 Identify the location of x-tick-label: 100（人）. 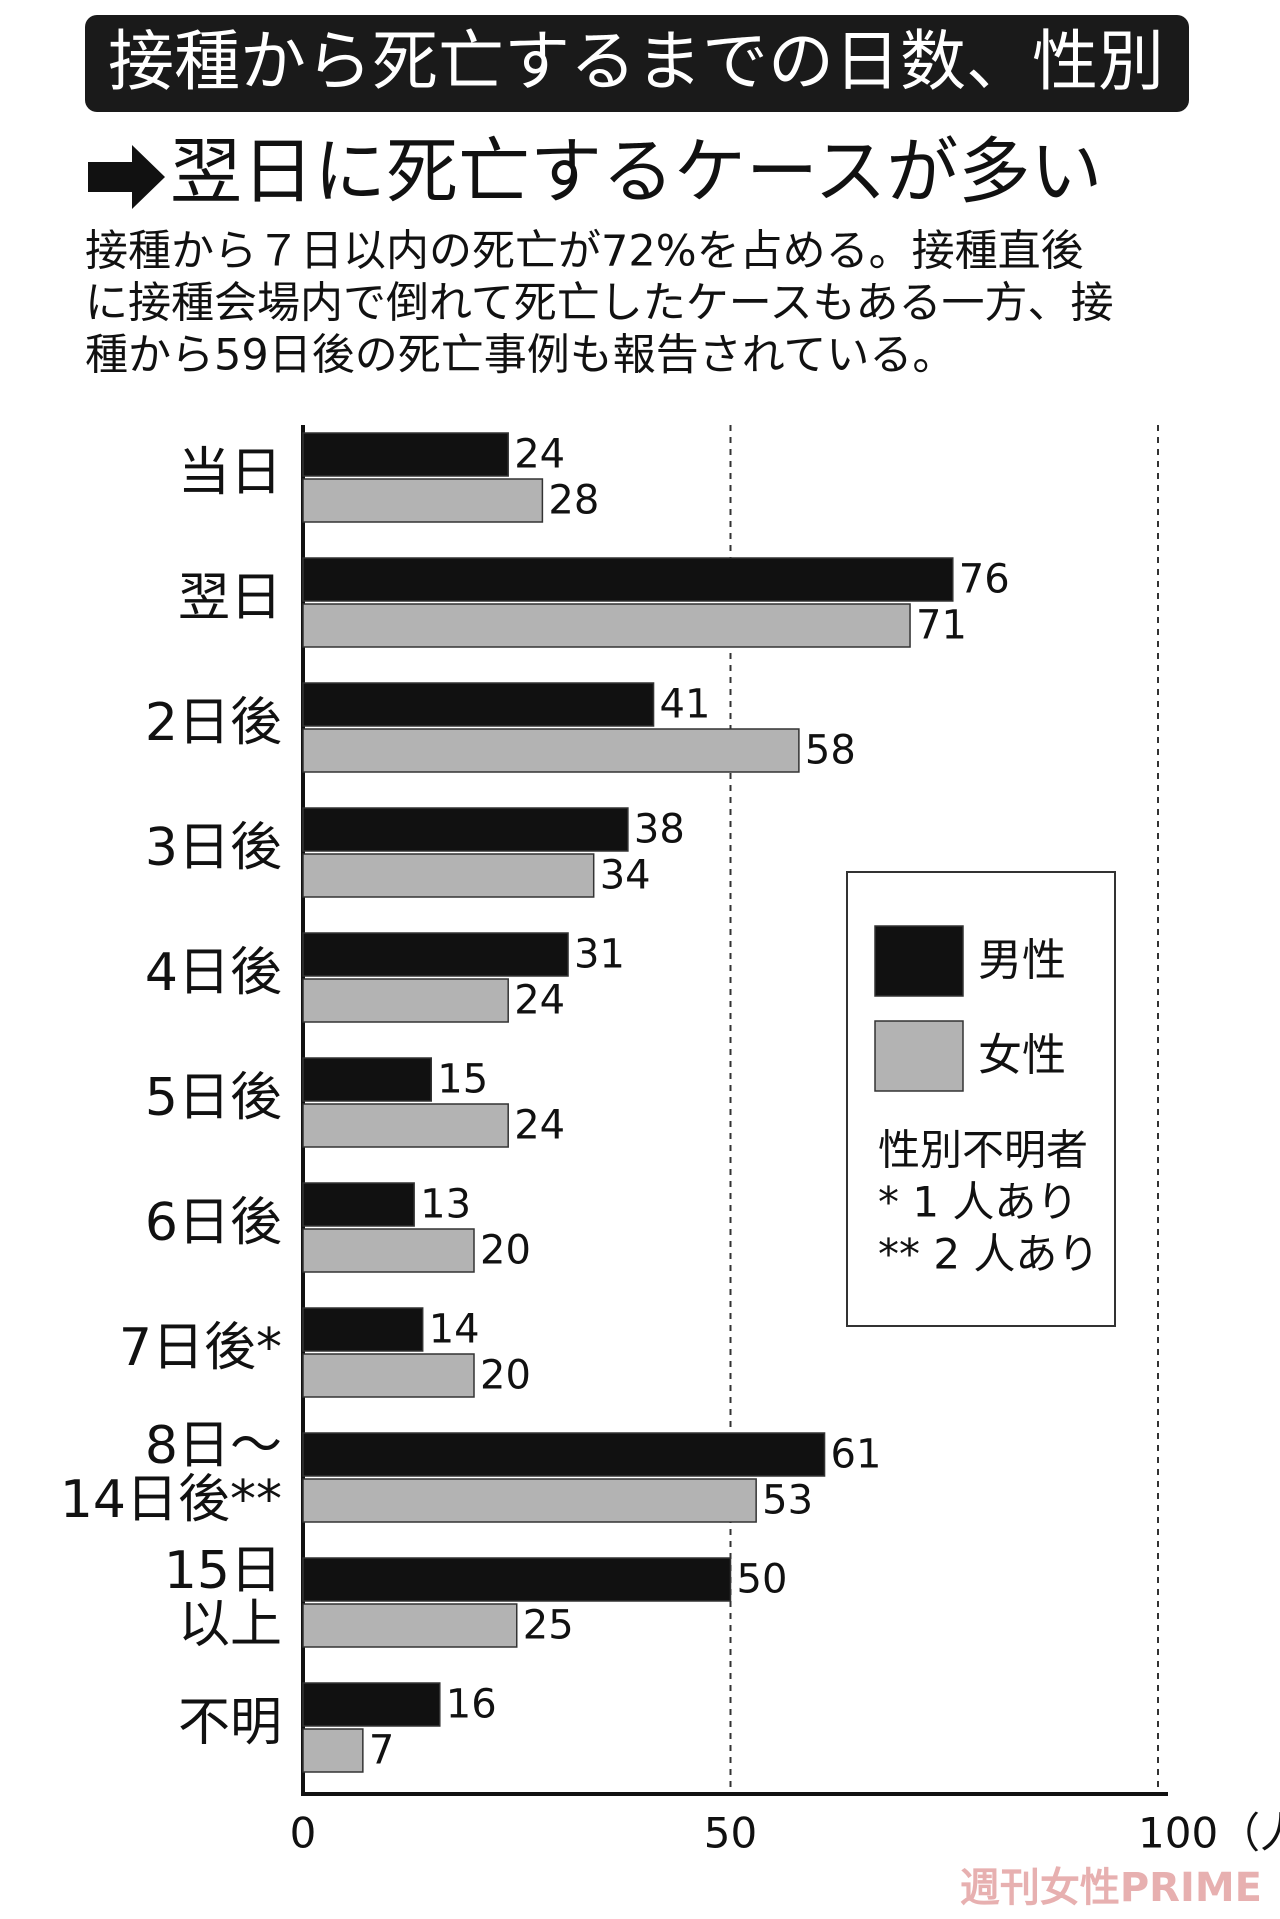
(1209, 1833).